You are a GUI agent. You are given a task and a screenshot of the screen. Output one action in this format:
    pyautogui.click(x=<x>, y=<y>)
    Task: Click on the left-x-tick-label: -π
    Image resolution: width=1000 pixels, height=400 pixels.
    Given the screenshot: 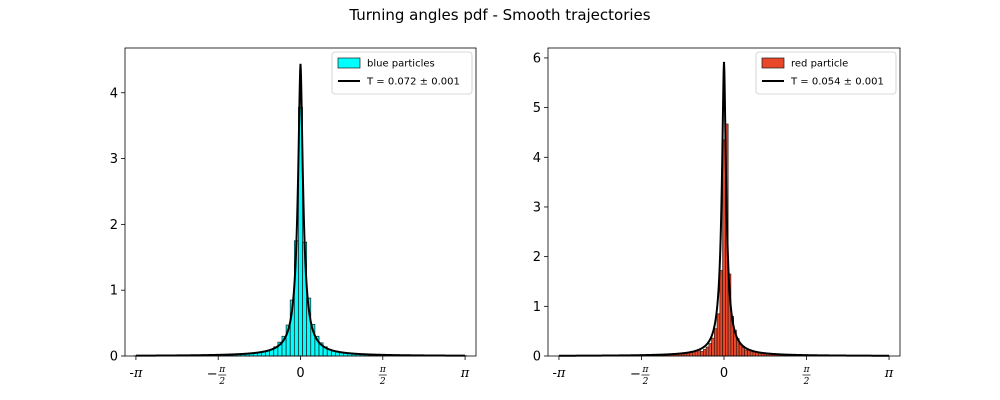 What is the action you would take?
    pyautogui.click(x=135, y=373)
    